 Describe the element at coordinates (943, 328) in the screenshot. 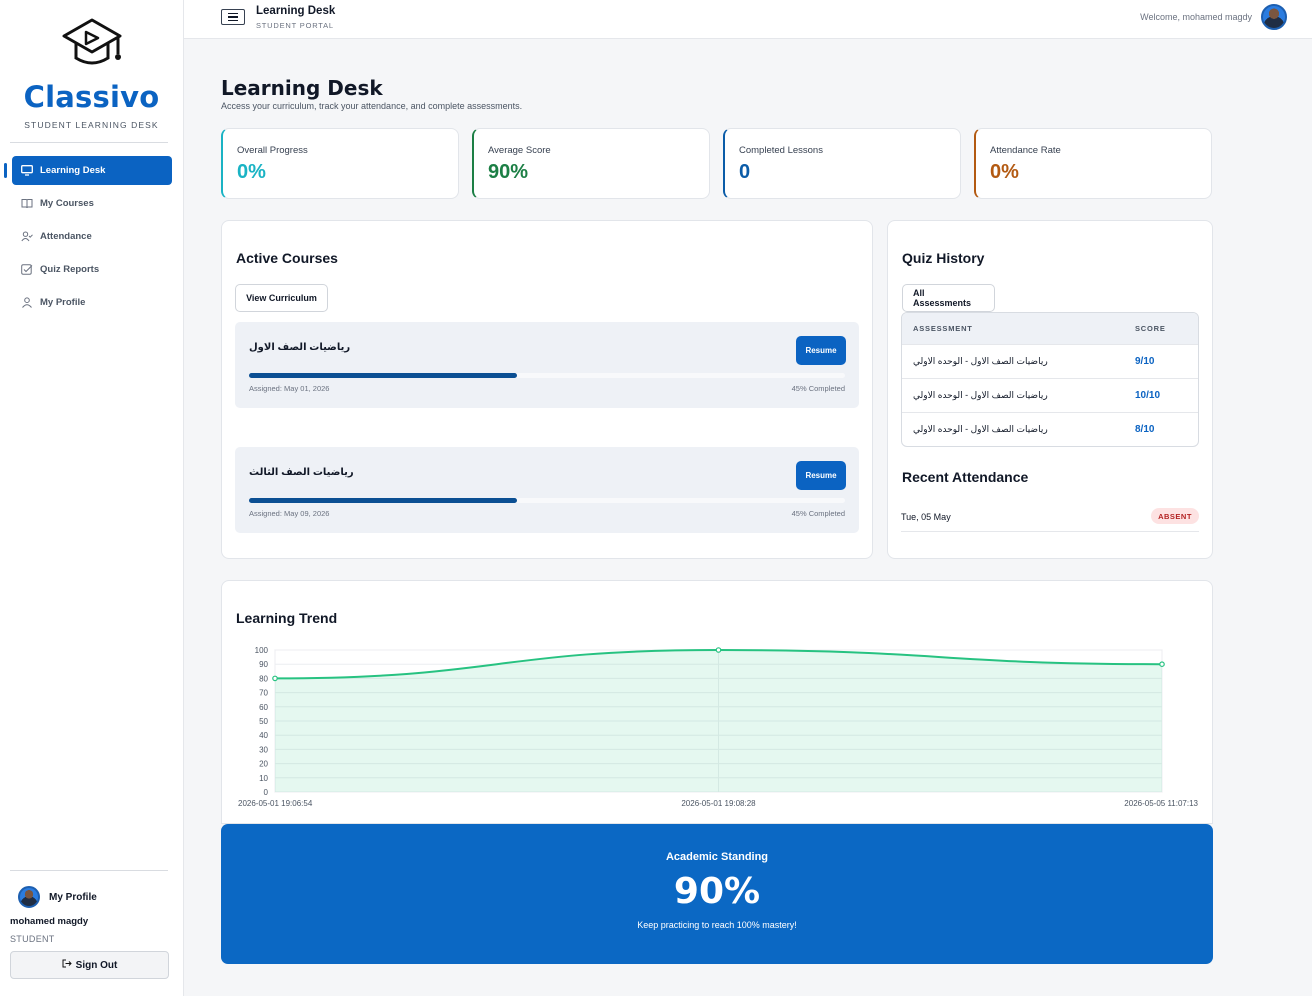

I see `column-header-assessment: ASSESSMENT` at that location.